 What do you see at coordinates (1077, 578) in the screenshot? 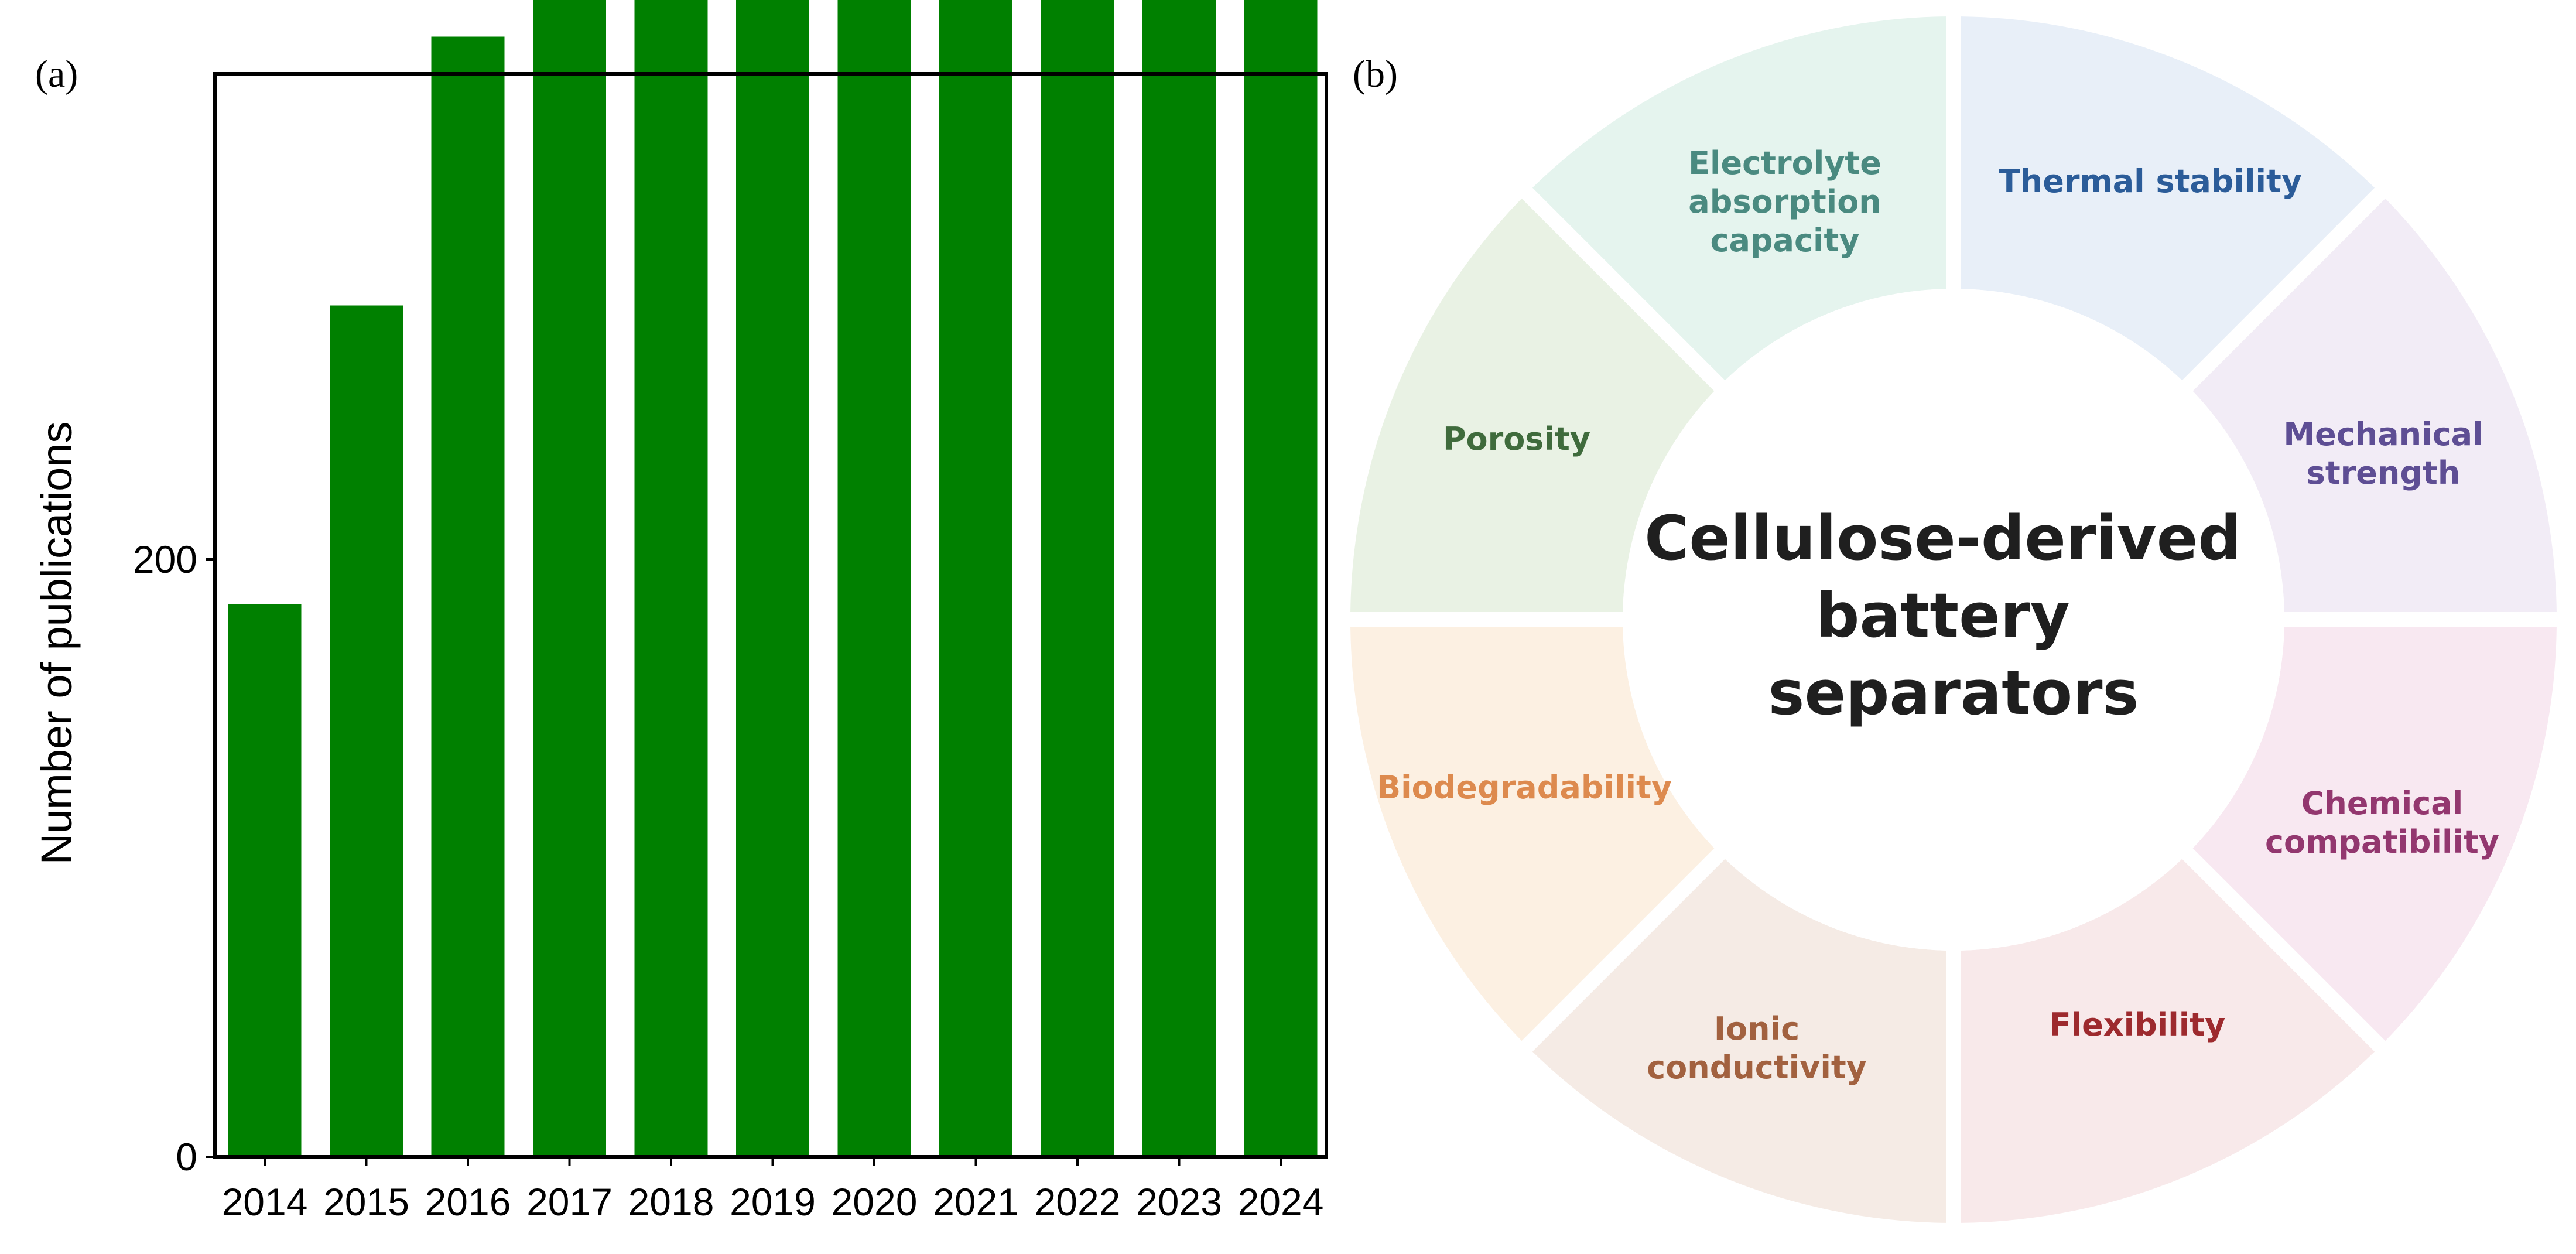
I see `bar-2022` at bounding box center [1077, 578].